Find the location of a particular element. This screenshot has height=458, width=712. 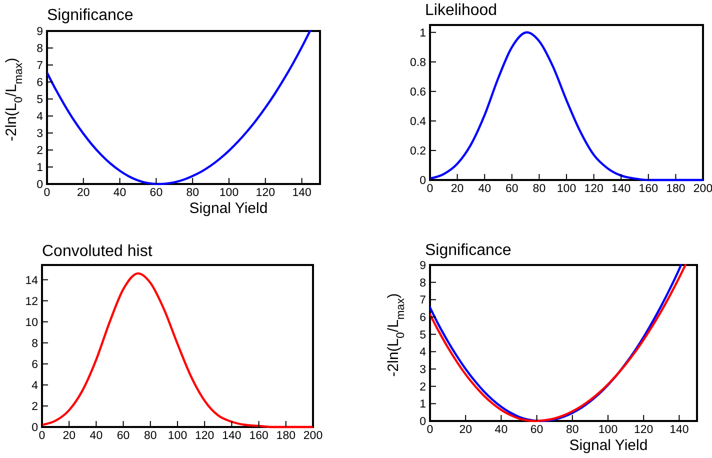

y-tick-label: 14 is located at coordinates (32, 280).